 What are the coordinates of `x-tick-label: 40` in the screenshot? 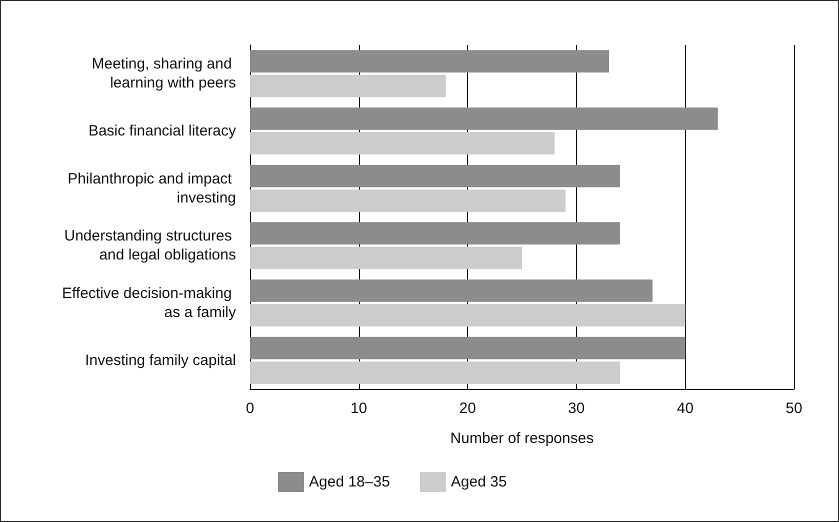 It's located at (685, 408).